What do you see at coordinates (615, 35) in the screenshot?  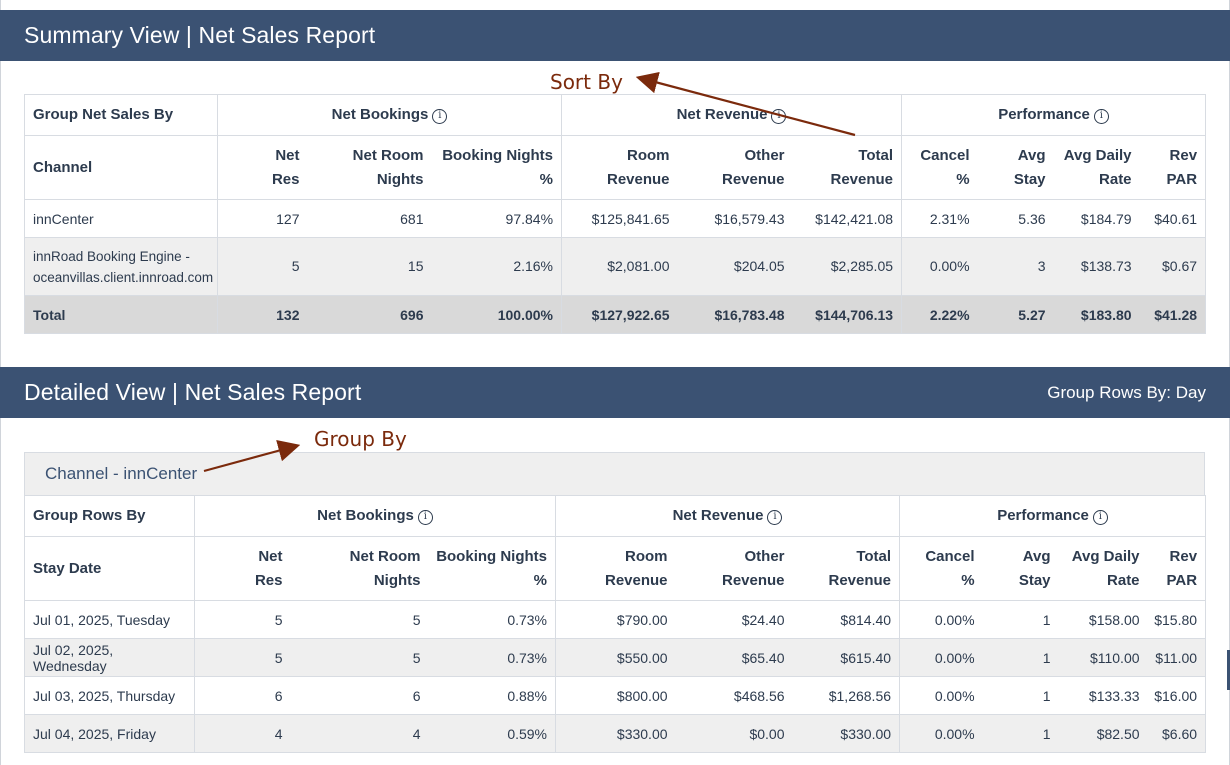 I see `summary-header-bar: Summary View | Net Sales Report` at bounding box center [615, 35].